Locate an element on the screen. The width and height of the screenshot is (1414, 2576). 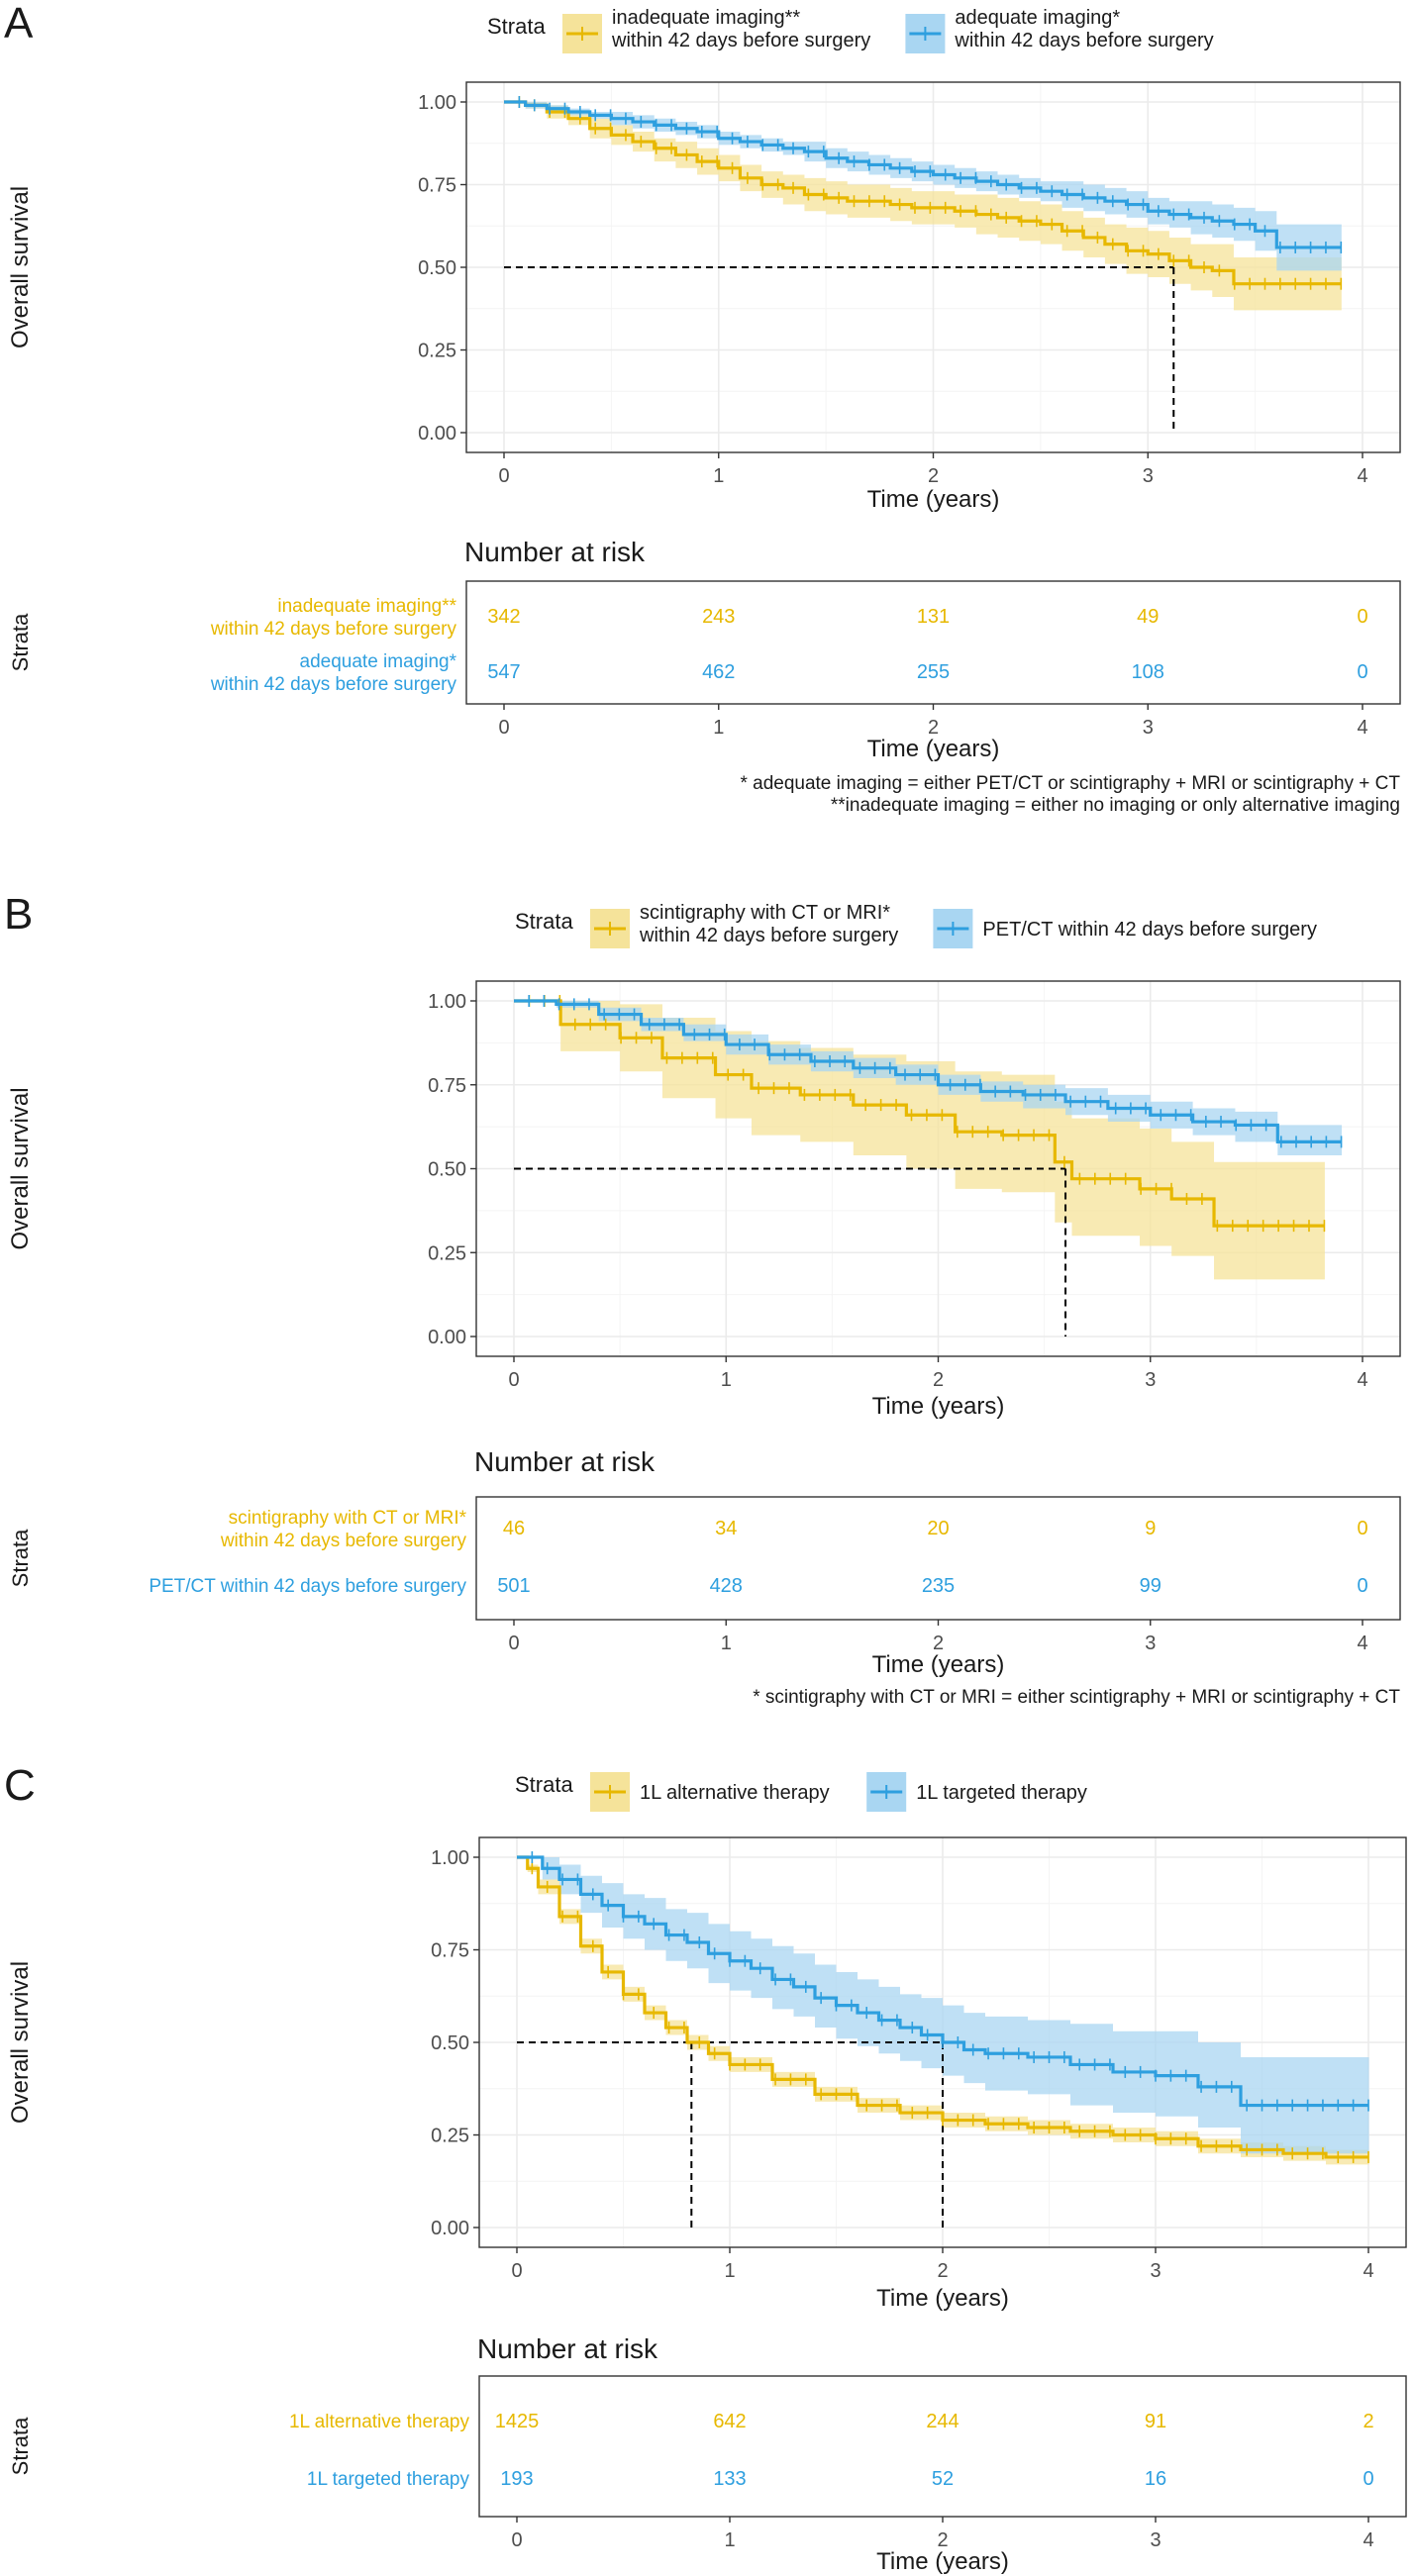
panel-letter: C is located at coordinates (20, 1785).